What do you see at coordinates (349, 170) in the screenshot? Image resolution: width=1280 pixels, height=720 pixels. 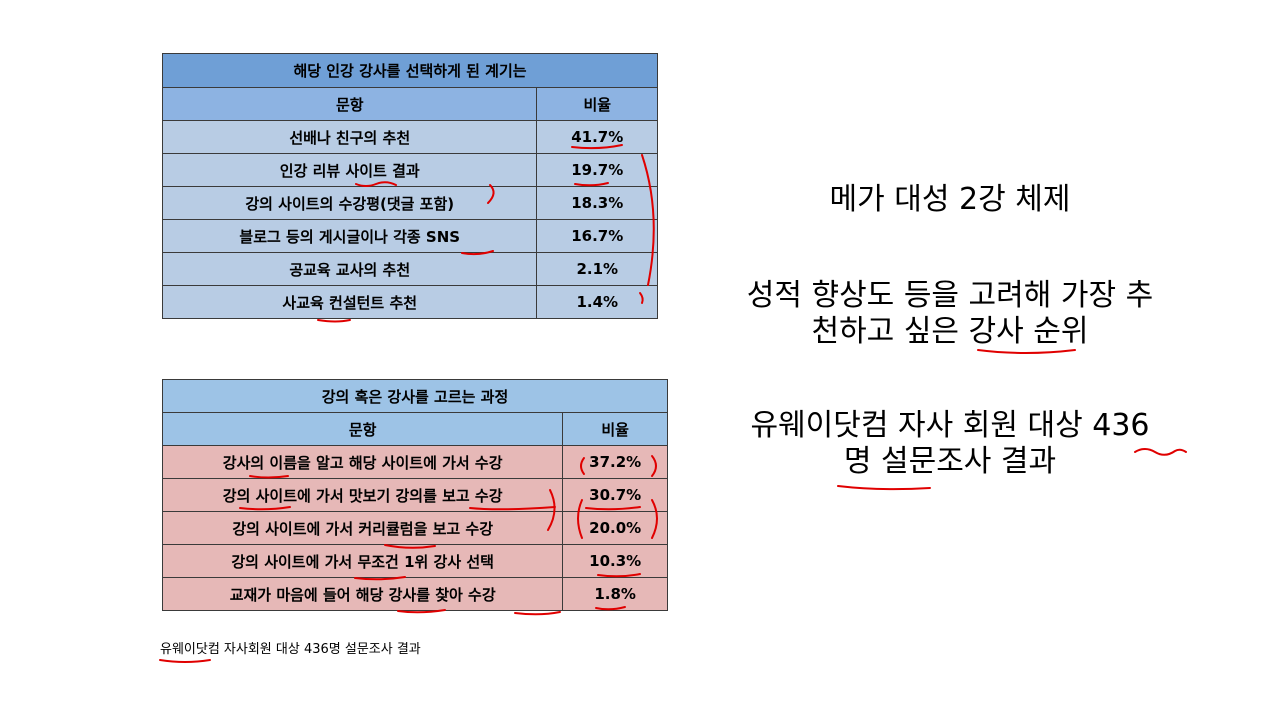 I see `row-item: 인강 리뷰 사이트 결과` at bounding box center [349, 170].